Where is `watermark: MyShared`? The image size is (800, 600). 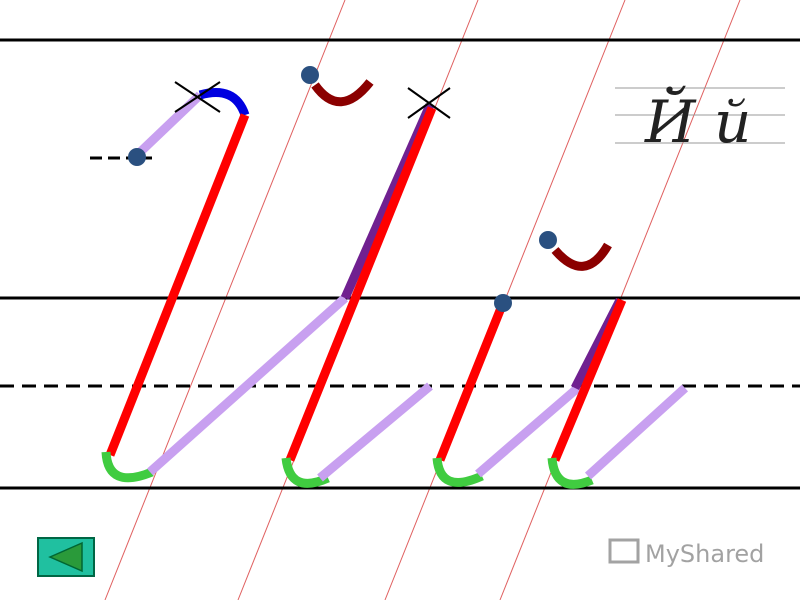
watermark: MyShared is located at coordinates (686, 553).